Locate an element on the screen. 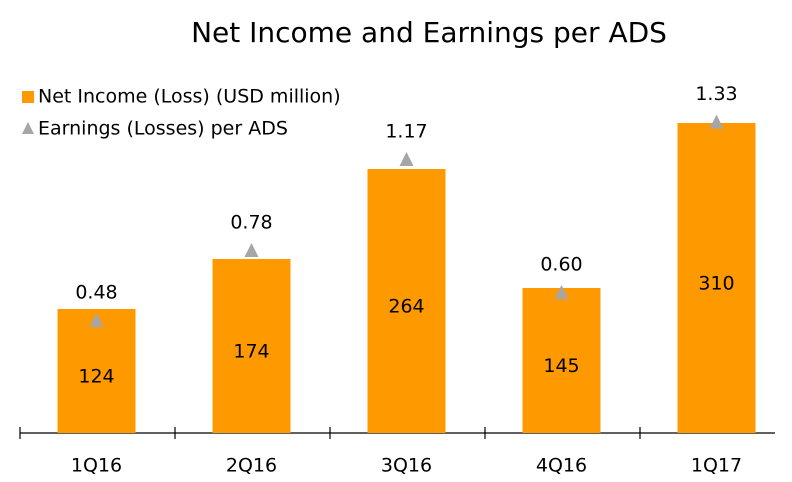 The image size is (792, 482). x-tick-label: 4Q16 is located at coordinates (561, 466).